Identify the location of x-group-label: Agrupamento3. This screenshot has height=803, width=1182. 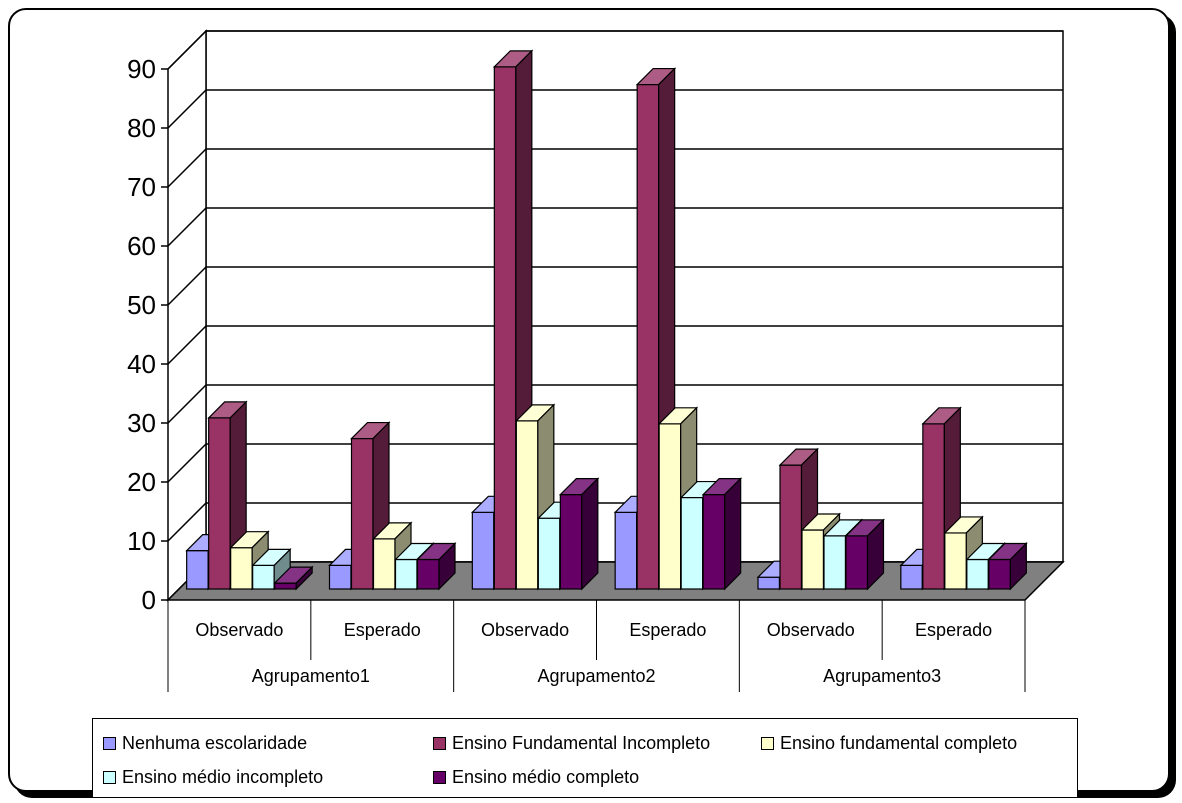
(882, 676).